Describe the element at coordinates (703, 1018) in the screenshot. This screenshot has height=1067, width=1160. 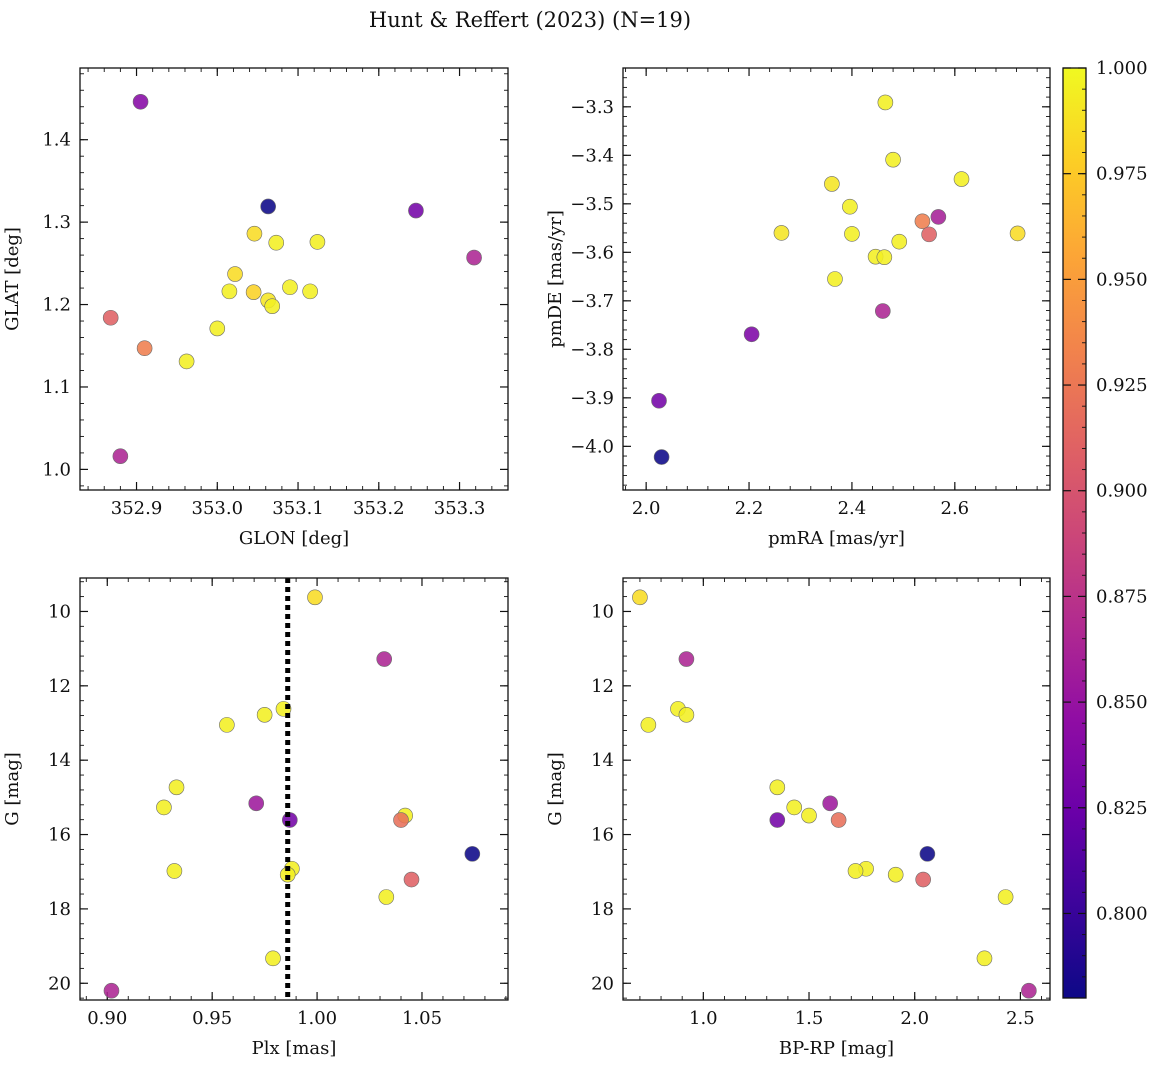
I see `x-tick-label: 1.0` at that location.